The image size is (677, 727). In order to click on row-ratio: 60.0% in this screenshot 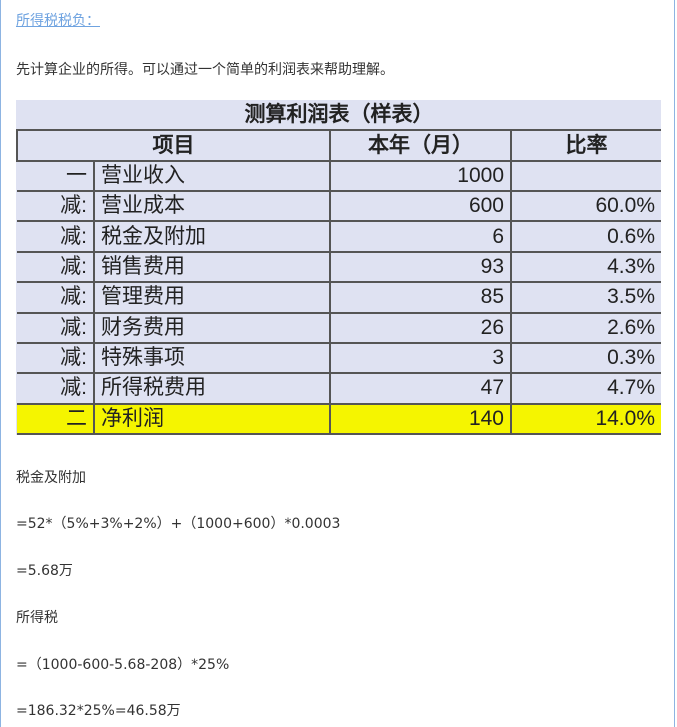, I will do `click(585, 206)`.